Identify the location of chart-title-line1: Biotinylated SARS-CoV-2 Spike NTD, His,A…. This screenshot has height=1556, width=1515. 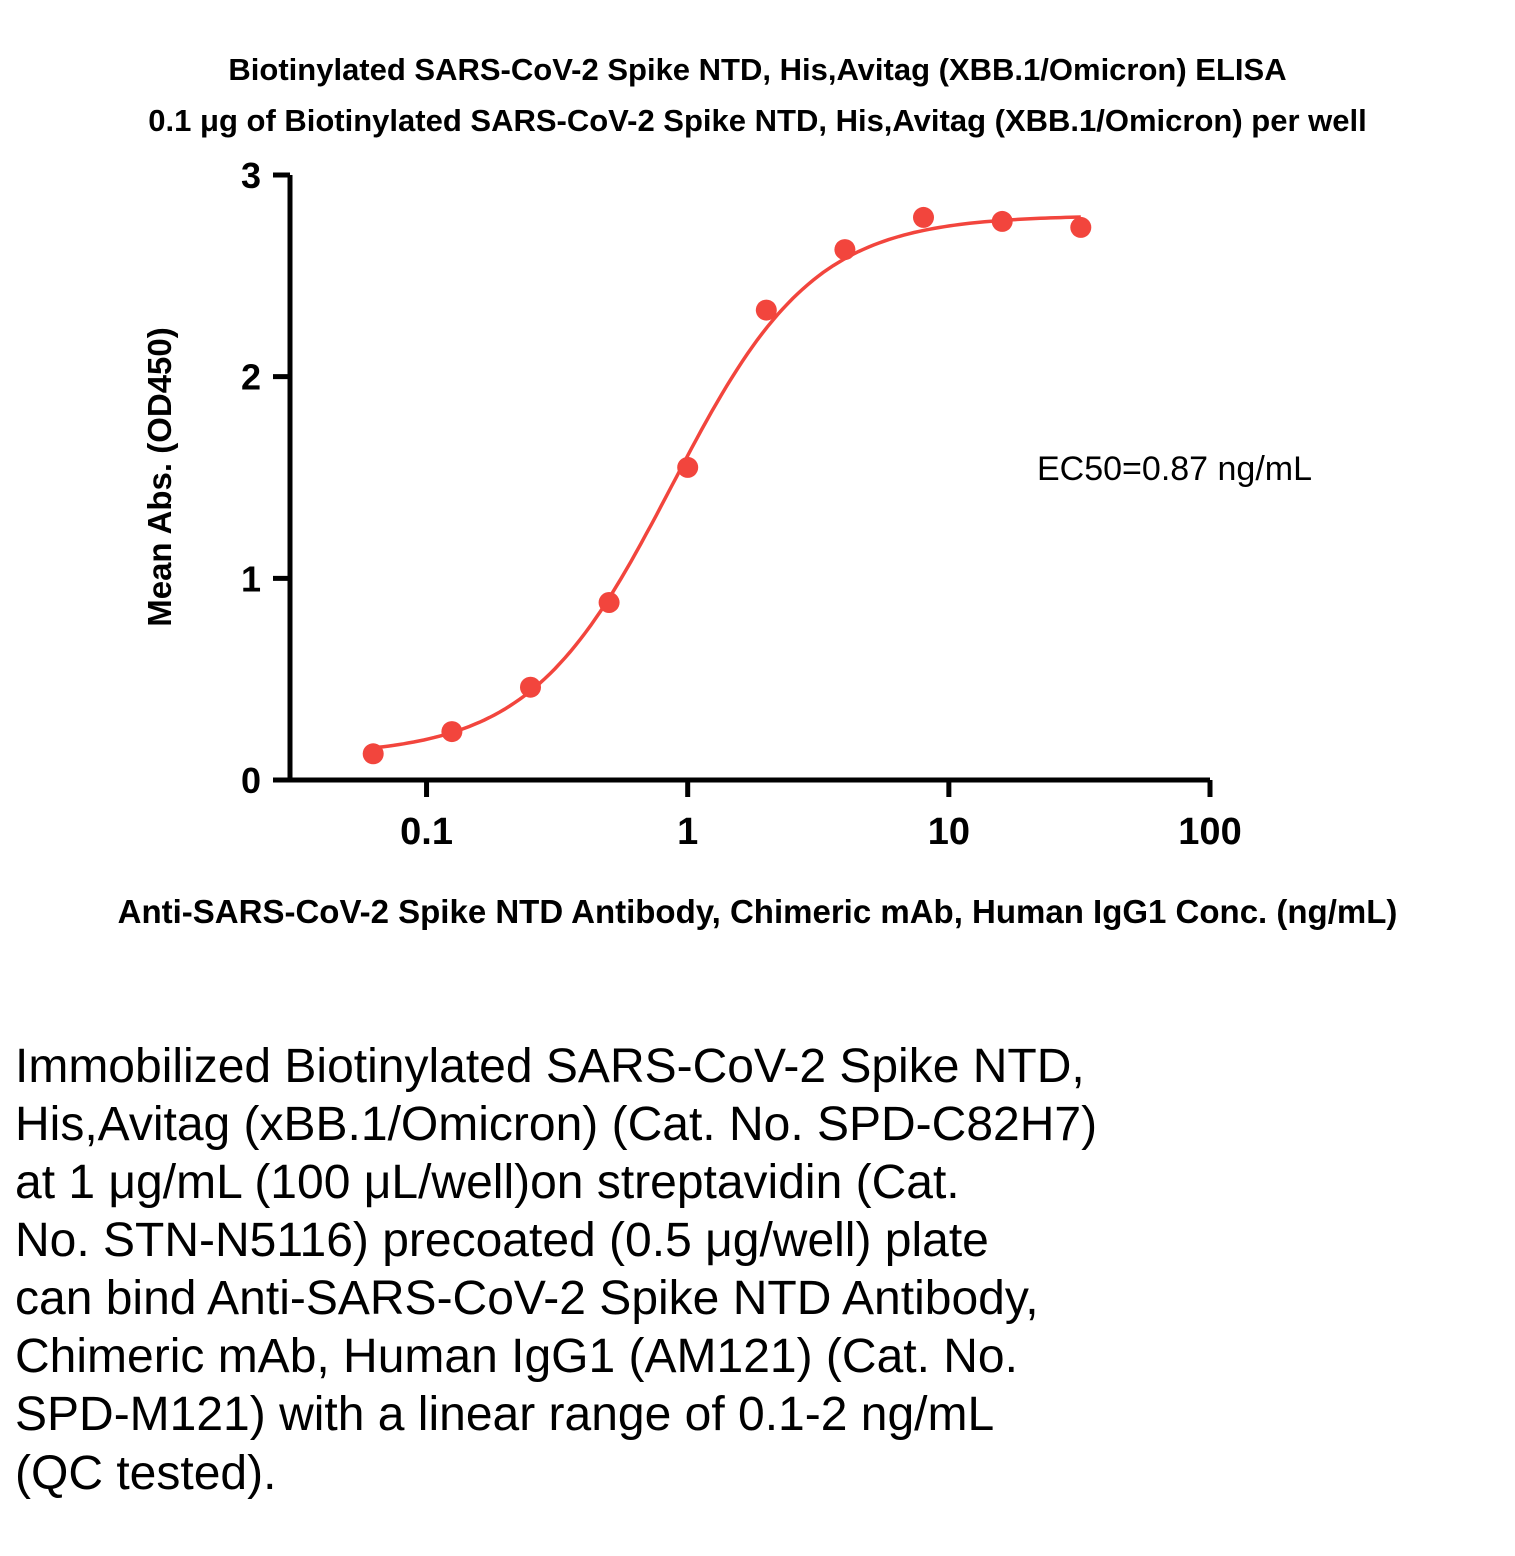
(757, 69).